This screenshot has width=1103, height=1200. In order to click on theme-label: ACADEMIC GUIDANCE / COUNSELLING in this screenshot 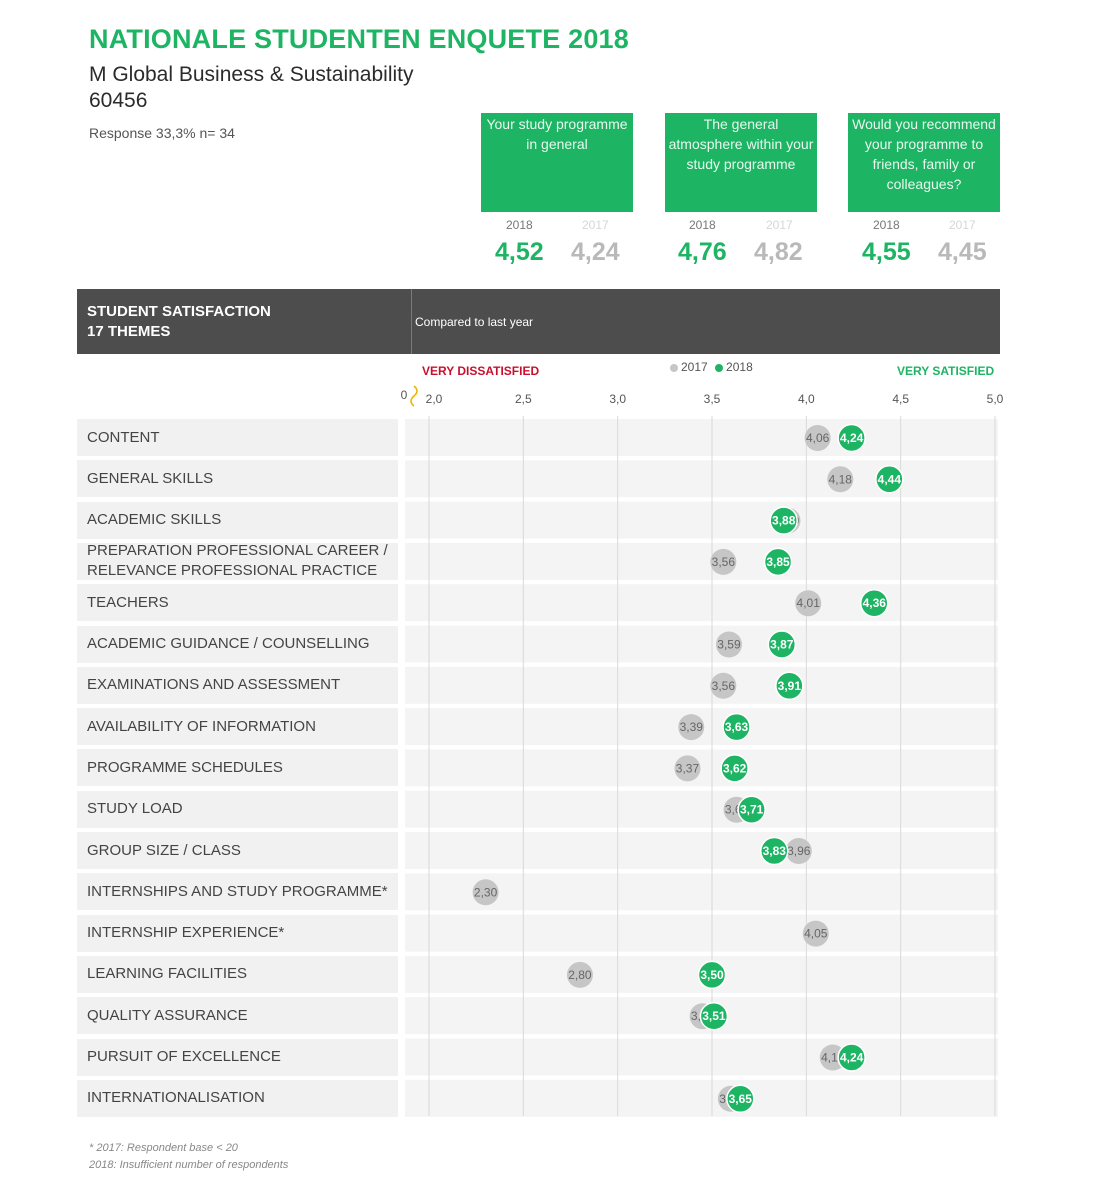, I will do `click(237, 644)`.